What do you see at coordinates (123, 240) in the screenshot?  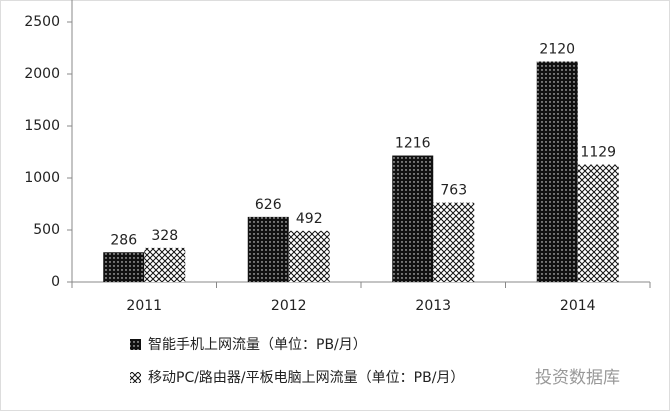 I see `value-label: 286` at bounding box center [123, 240].